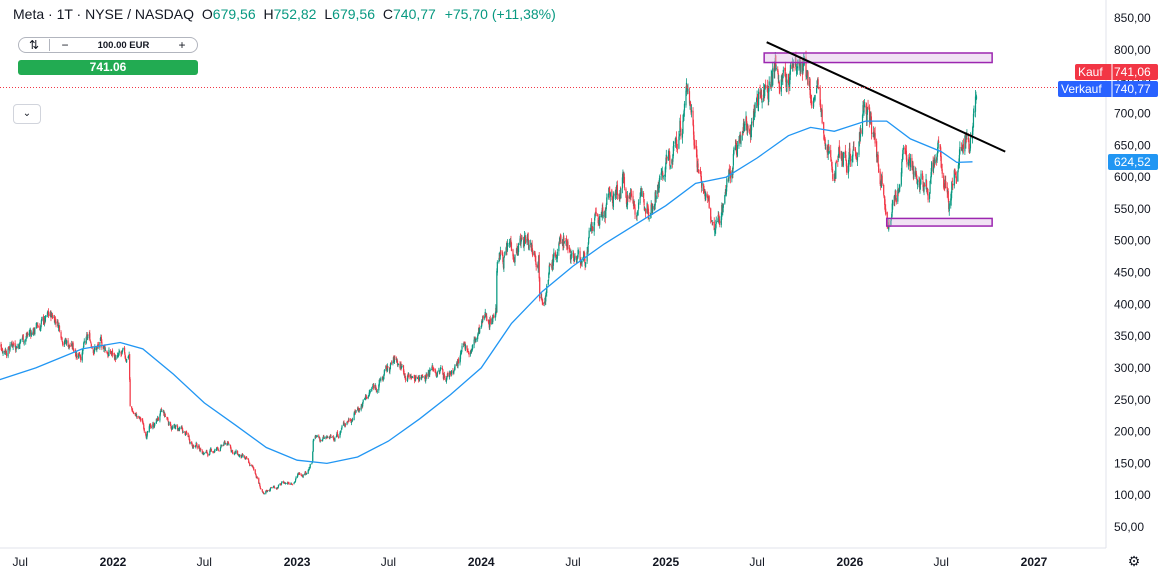  Describe the element at coordinates (27, 114) in the screenshot. I see `chevron-down-icon: ⌄` at that location.